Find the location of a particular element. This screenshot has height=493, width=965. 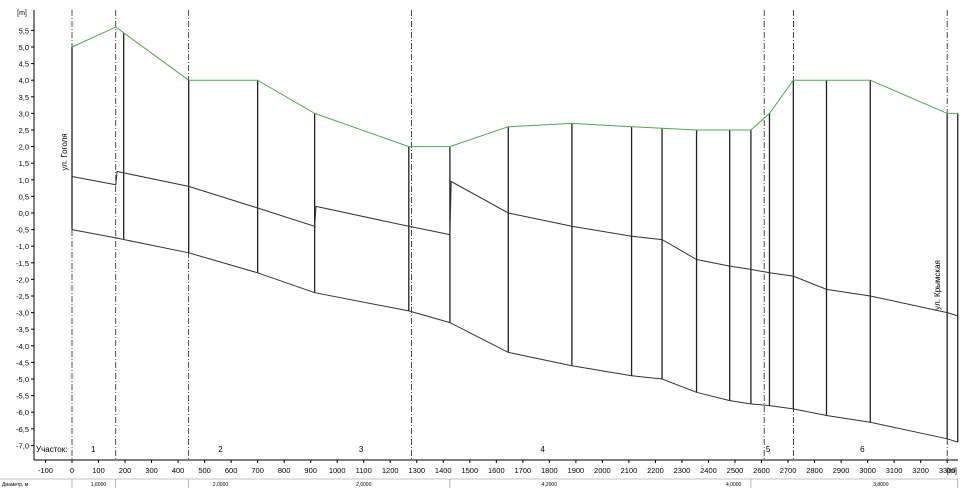

diameter-value: 2,0000 is located at coordinates (221, 485).